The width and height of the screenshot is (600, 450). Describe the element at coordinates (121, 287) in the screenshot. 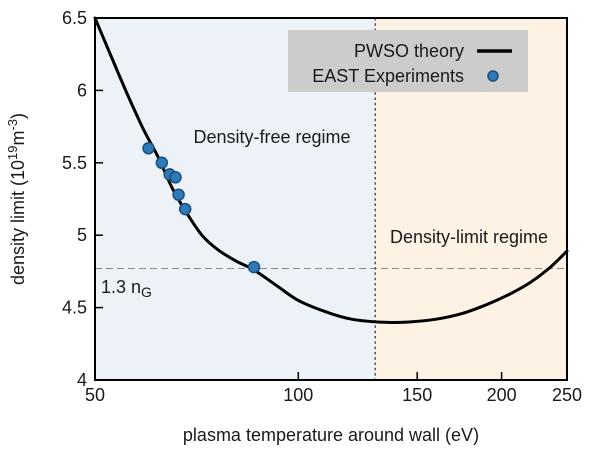

I see `greenwald-threshold-label-main: 1.3 n` at that location.